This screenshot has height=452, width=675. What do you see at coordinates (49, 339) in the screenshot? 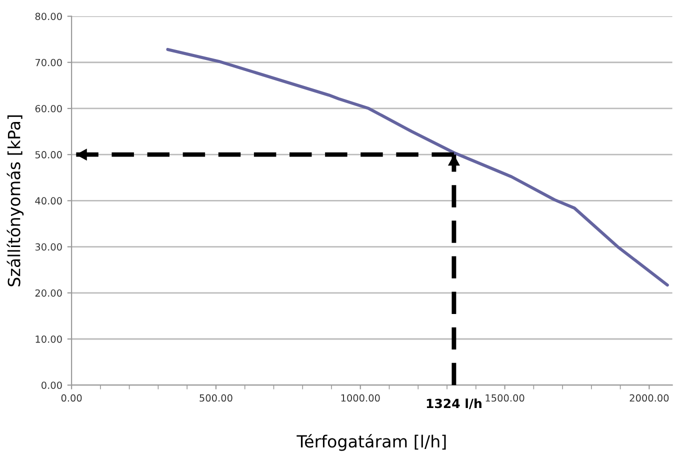
I see `y-tick-label: 10.00` at bounding box center [49, 339].